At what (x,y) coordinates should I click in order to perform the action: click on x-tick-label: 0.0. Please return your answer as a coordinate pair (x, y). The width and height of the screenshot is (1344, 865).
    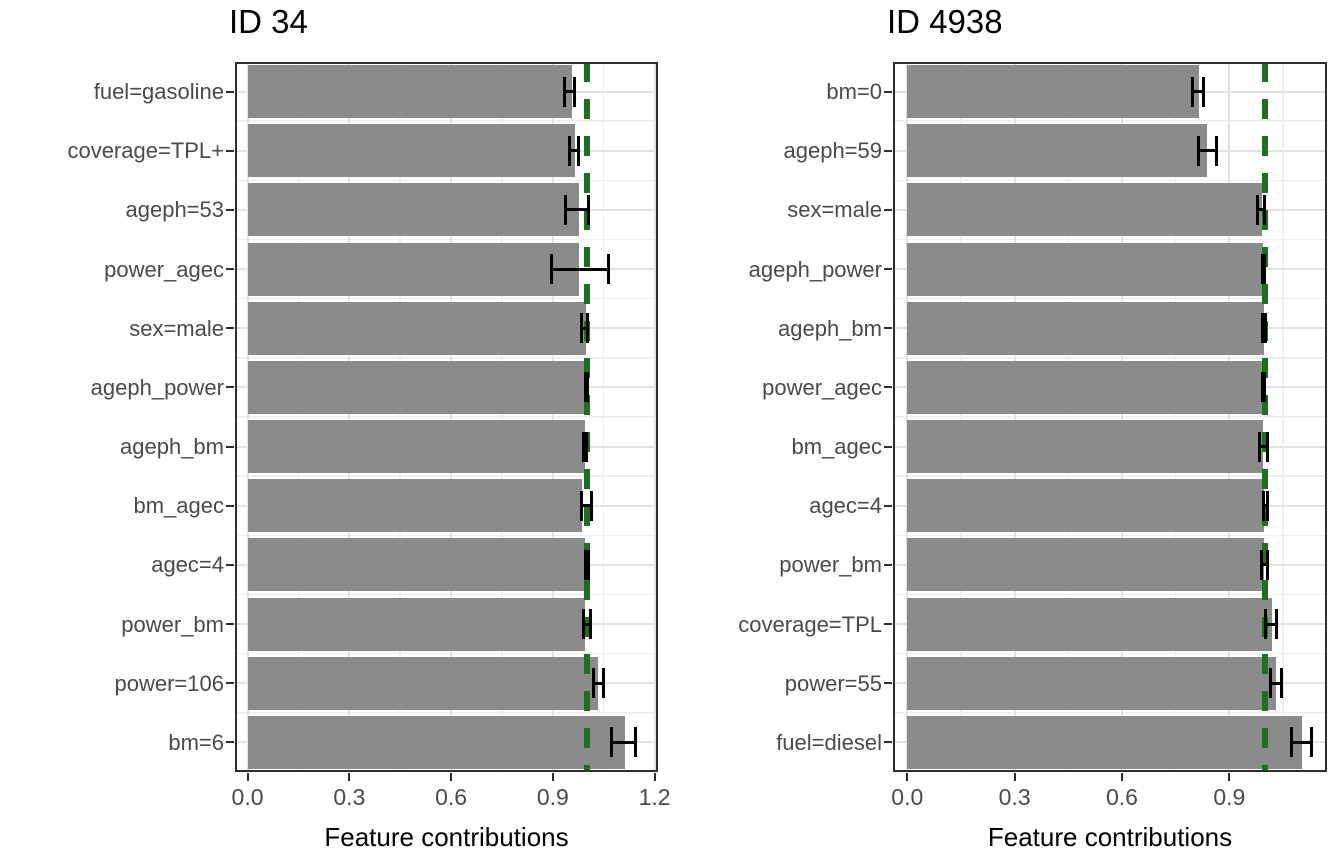
    Looking at the image, I should click on (907, 797).